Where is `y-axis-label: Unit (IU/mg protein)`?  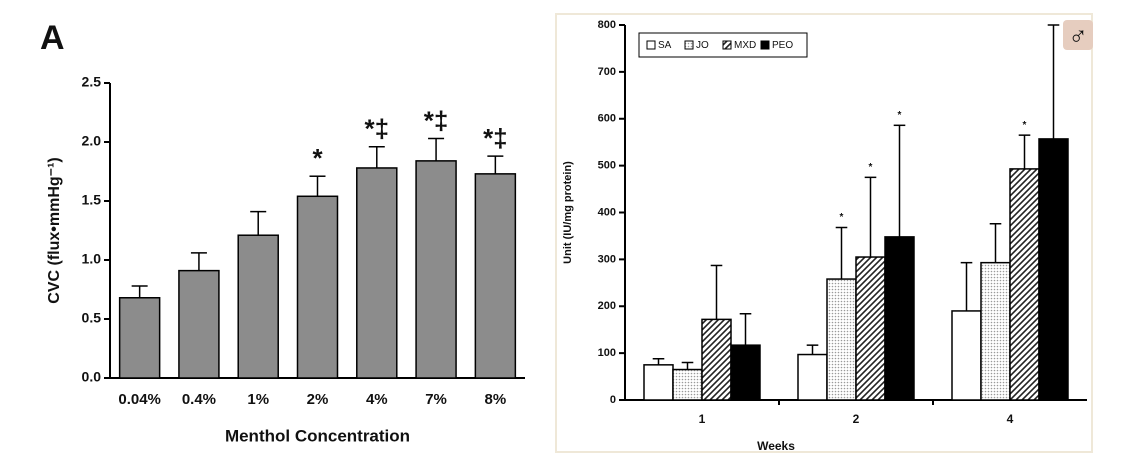 y-axis-label: Unit (IU/mg protein) is located at coordinates (568, 212).